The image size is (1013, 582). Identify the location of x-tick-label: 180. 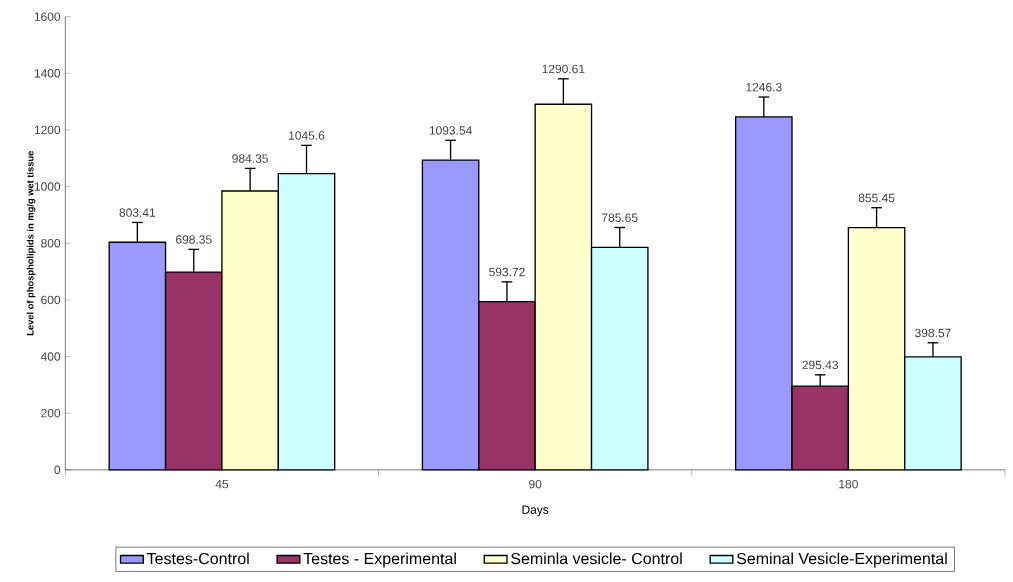
(848, 484).